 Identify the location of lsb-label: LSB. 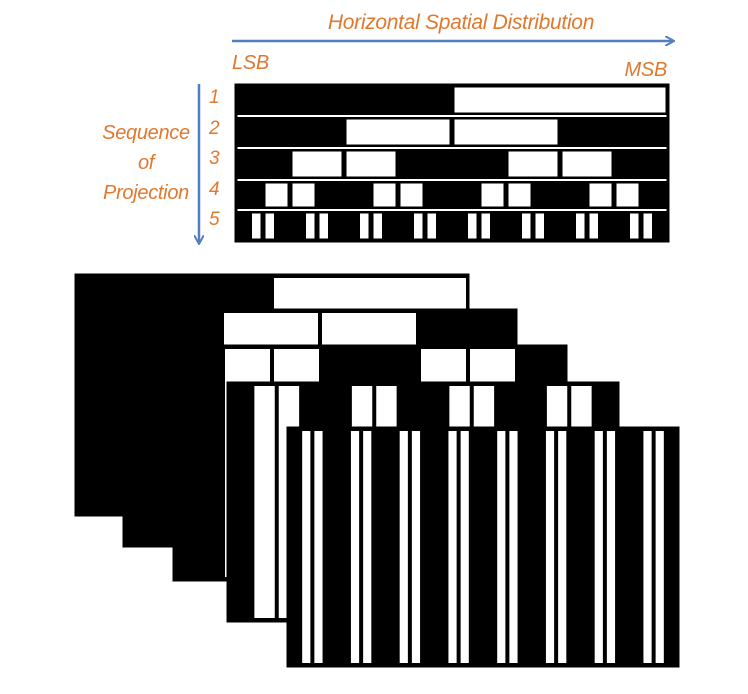
(250, 63).